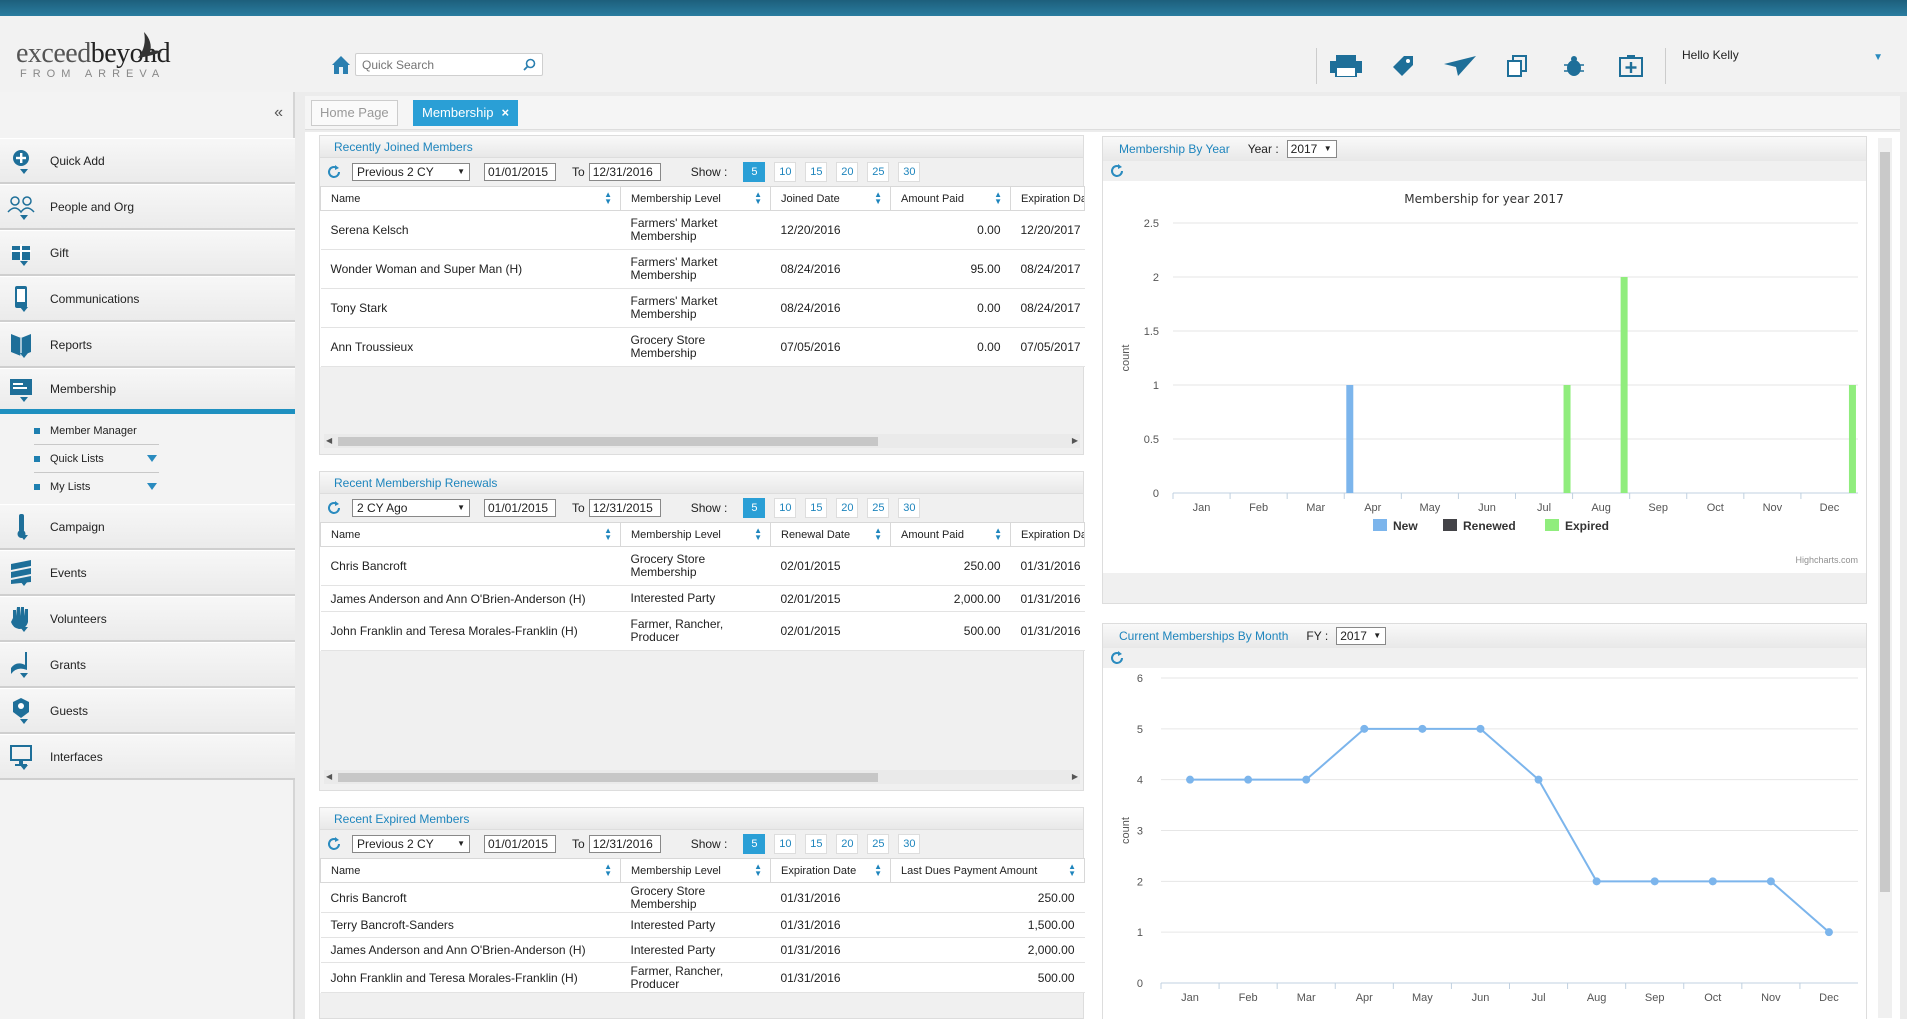  What do you see at coordinates (830, 534) in the screenshot?
I see `column-header: Renewal Date ▲ ▼` at bounding box center [830, 534].